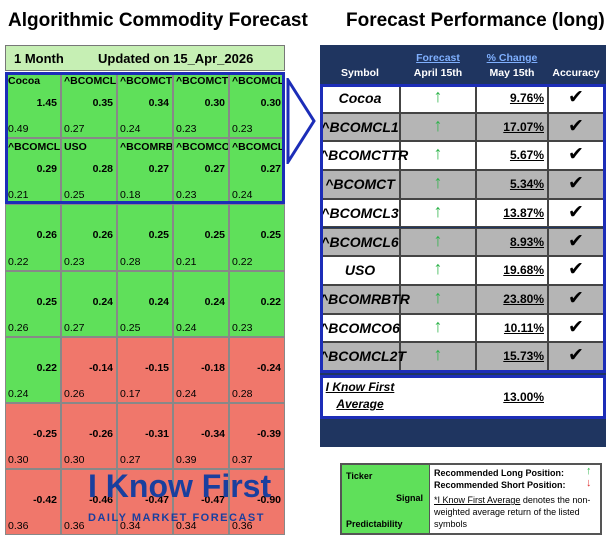  What do you see at coordinates (257, 105) in the screenshot?
I see `forecast-cell: ^BCOMCL3 0.30 0.23` at bounding box center [257, 105].